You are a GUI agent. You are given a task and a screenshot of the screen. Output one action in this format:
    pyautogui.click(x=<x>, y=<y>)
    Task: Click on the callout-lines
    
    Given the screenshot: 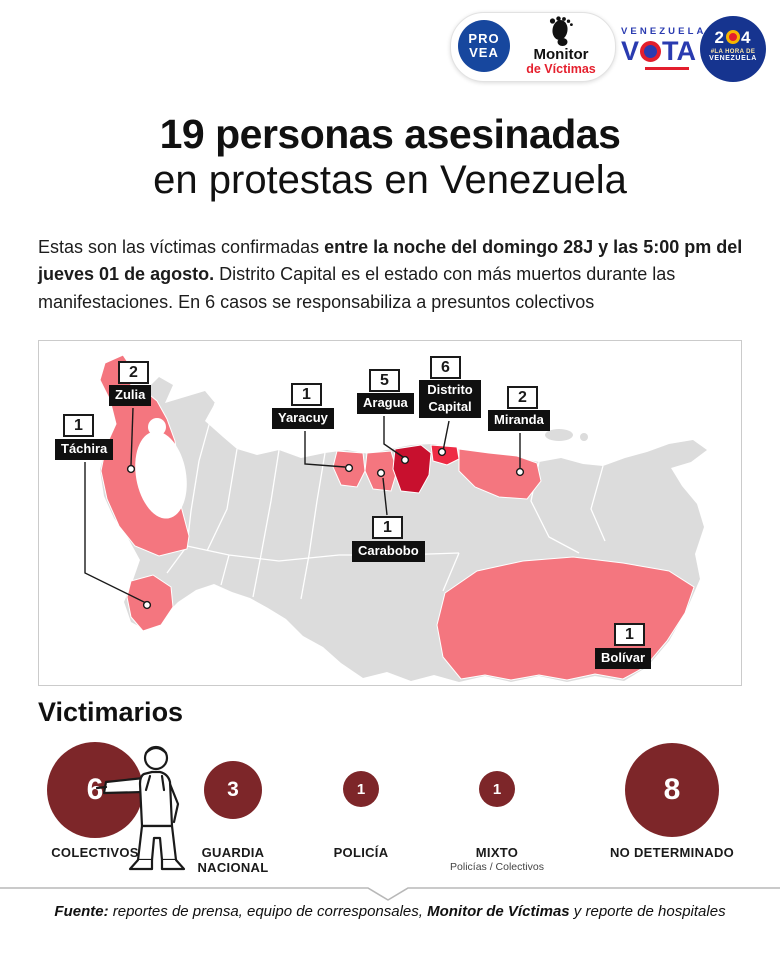 What is the action you would take?
    pyautogui.click(x=302, y=505)
    